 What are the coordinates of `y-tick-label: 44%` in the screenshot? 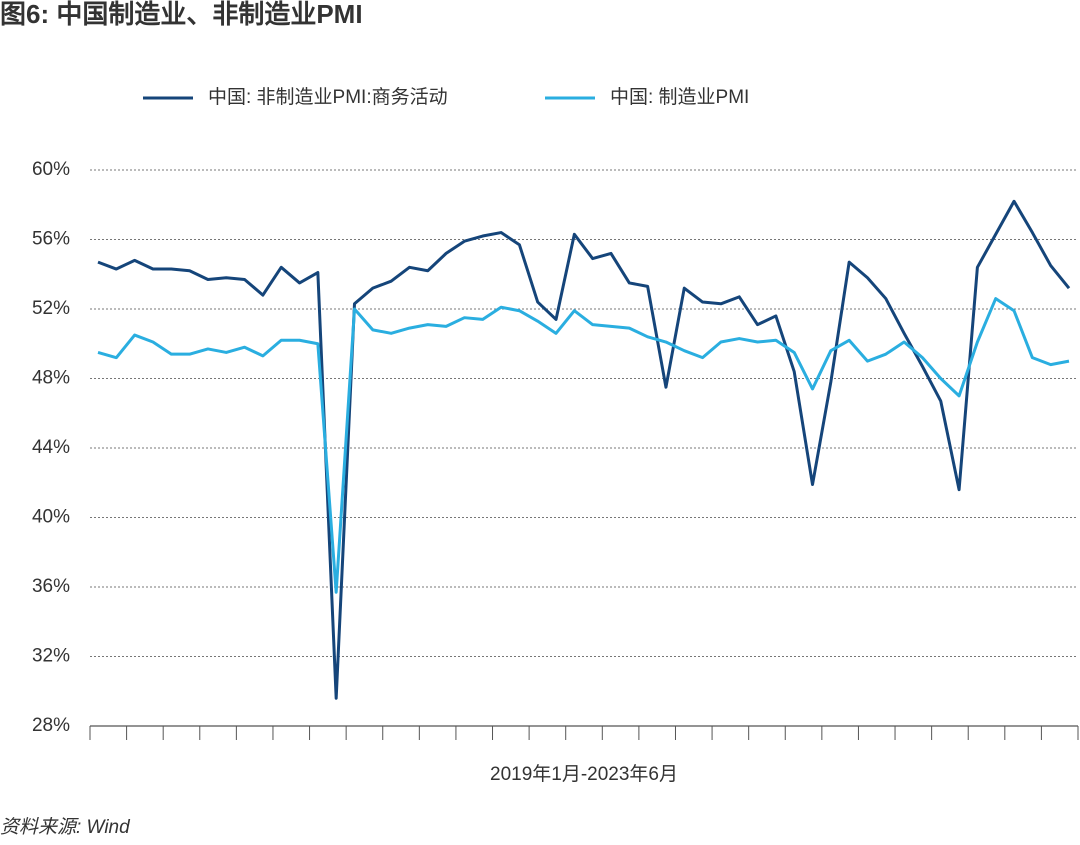 It's located at (51, 447).